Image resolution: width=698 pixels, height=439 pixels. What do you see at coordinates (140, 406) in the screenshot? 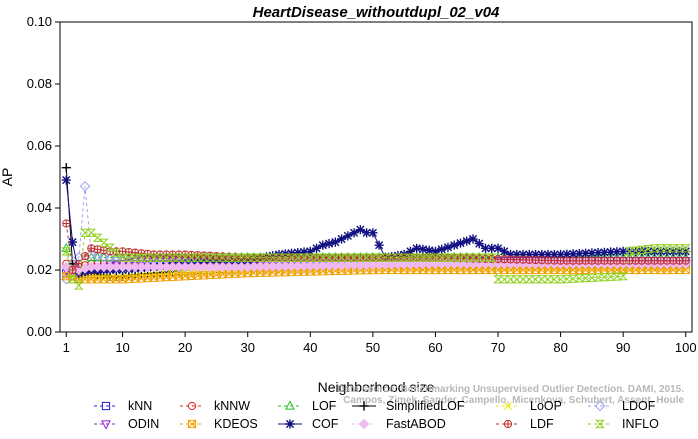
I see `legend-label: kNN` at bounding box center [140, 406].